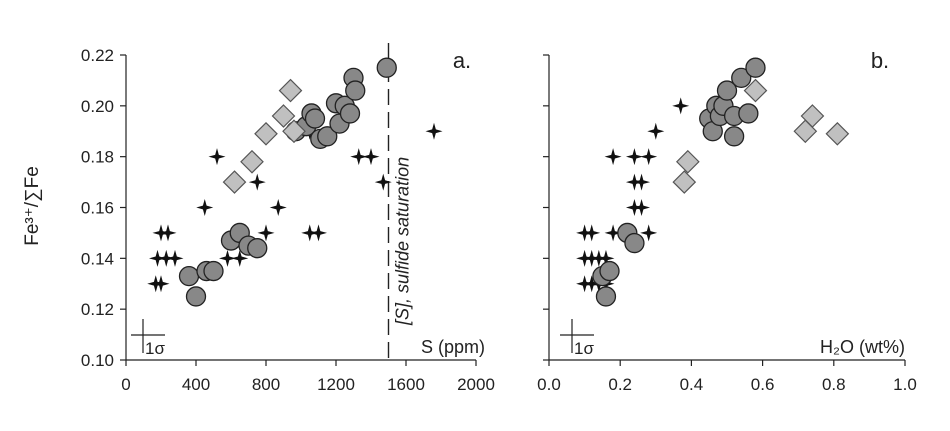 The image size is (950, 431). What do you see at coordinates (97, 157) in the screenshot?
I see `y-tick-label: 0.18` at bounding box center [97, 157].